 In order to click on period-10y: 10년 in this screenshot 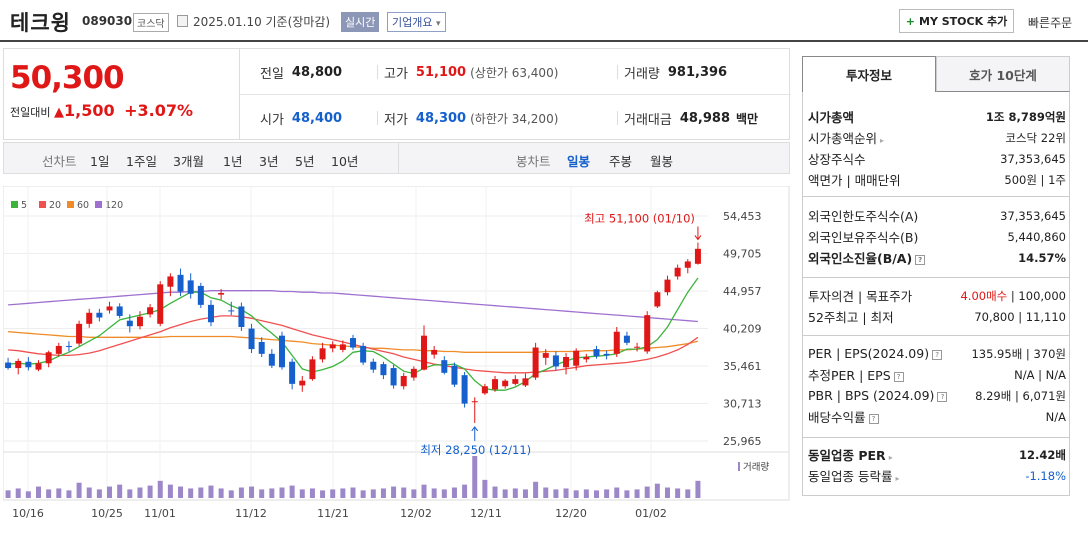, I will do `click(345, 161)`.